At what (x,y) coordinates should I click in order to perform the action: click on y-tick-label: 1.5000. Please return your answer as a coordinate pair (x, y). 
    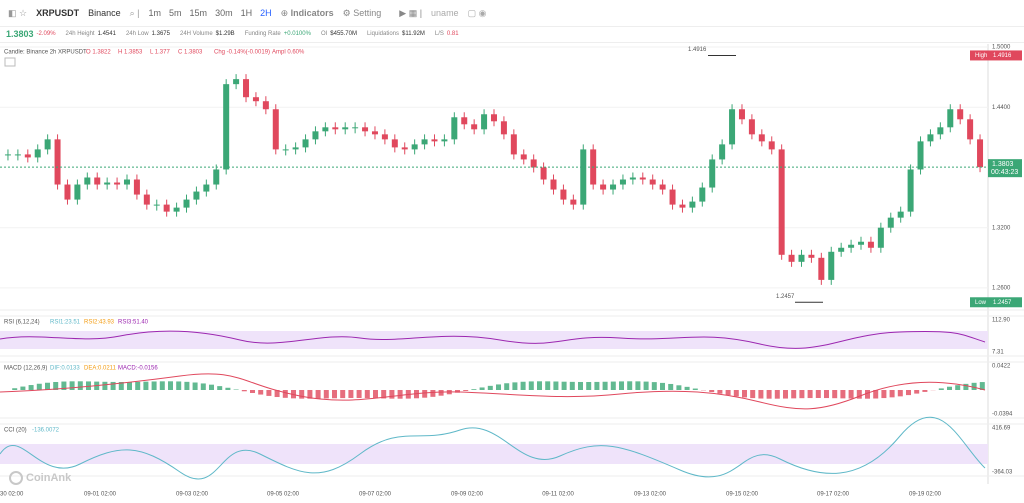
    Looking at the image, I should click on (1001, 48).